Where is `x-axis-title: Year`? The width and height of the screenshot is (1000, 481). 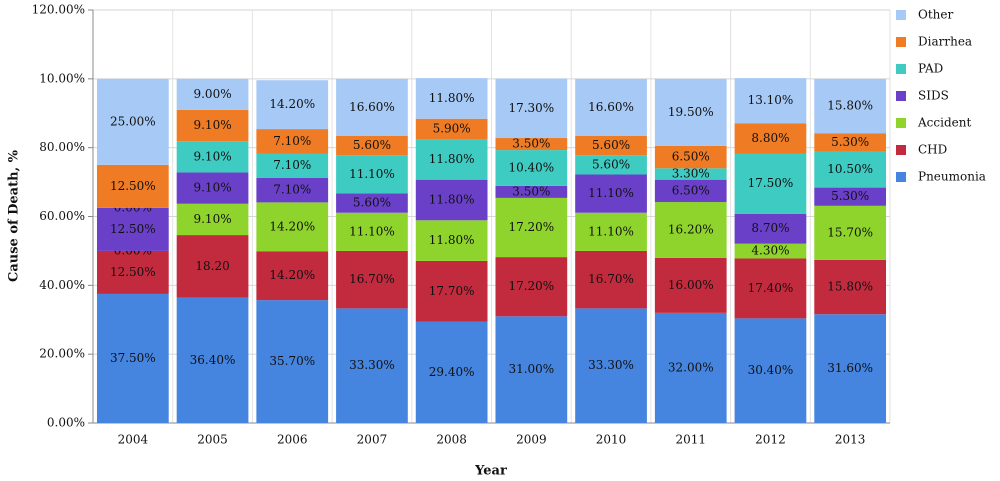
x-axis-title: Year is located at coordinates (490, 471).